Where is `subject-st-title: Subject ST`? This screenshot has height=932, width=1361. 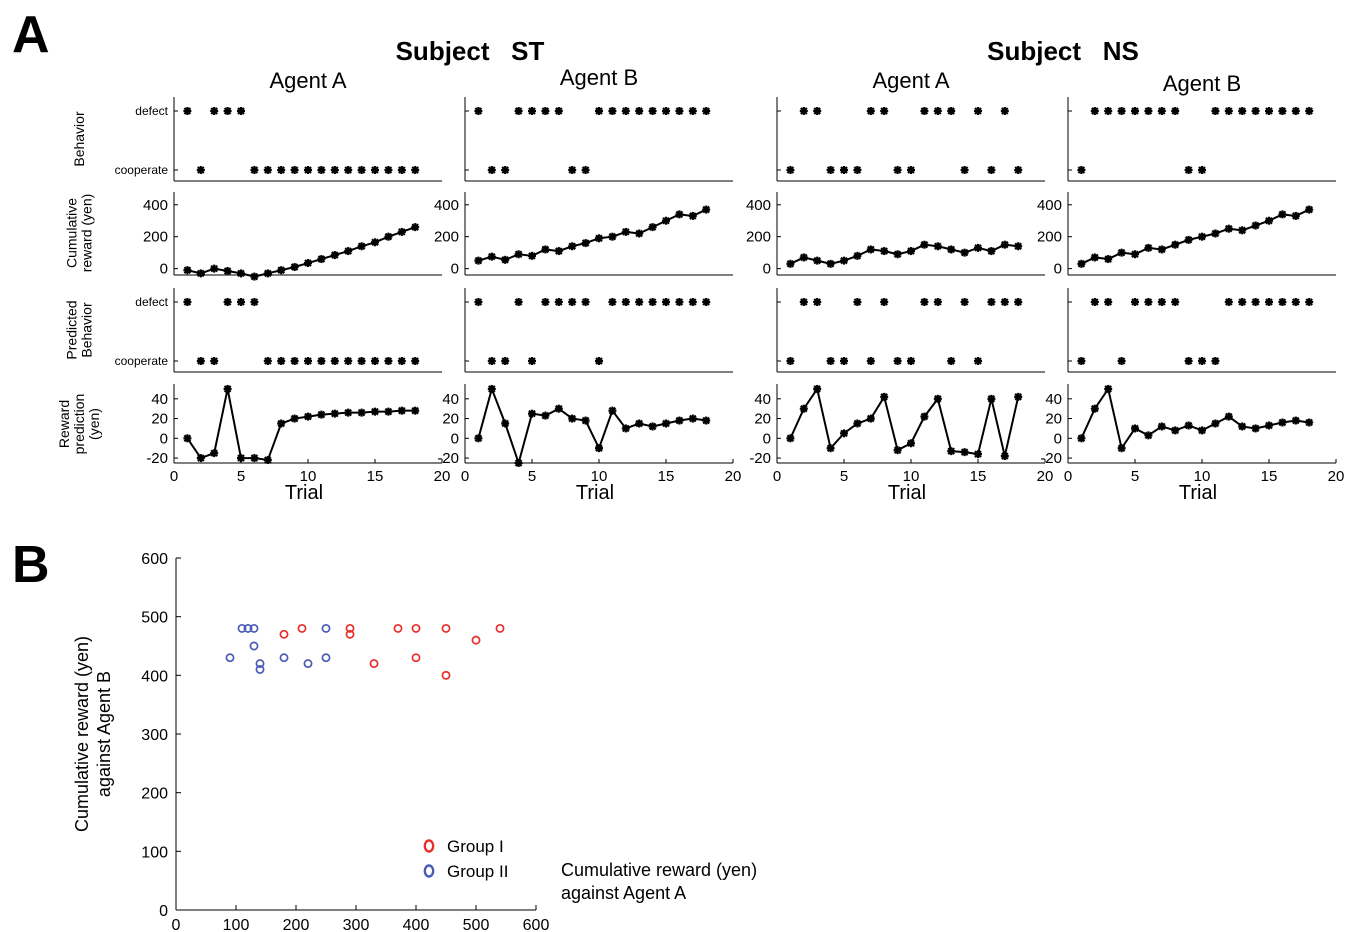
subject-st-title: Subject ST is located at coordinates (470, 51).